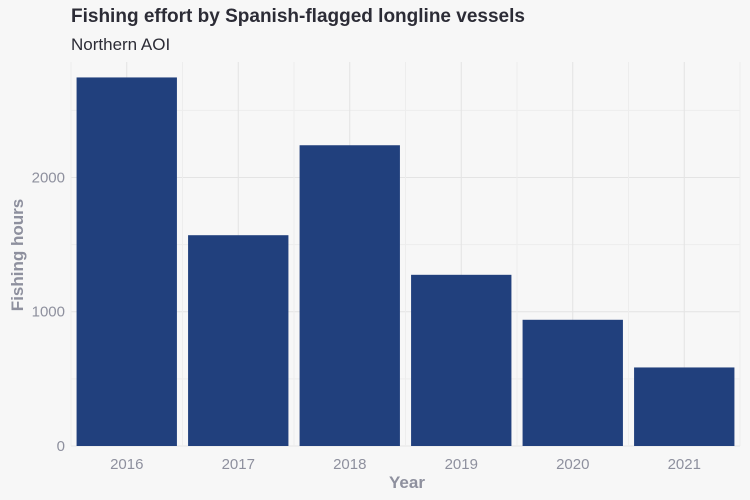 The image size is (750, 500). I want to click on bar-2020, so click(572, 382).